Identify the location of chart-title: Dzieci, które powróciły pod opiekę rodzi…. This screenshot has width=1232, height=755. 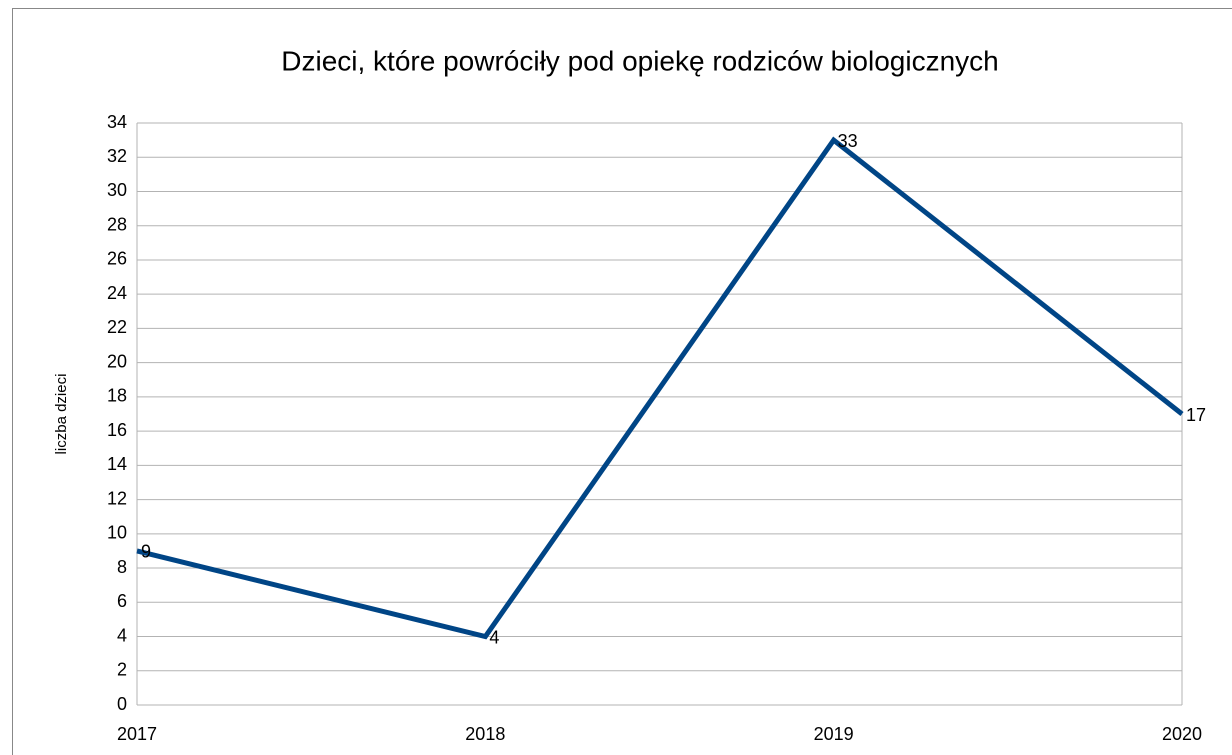
(639, 60).